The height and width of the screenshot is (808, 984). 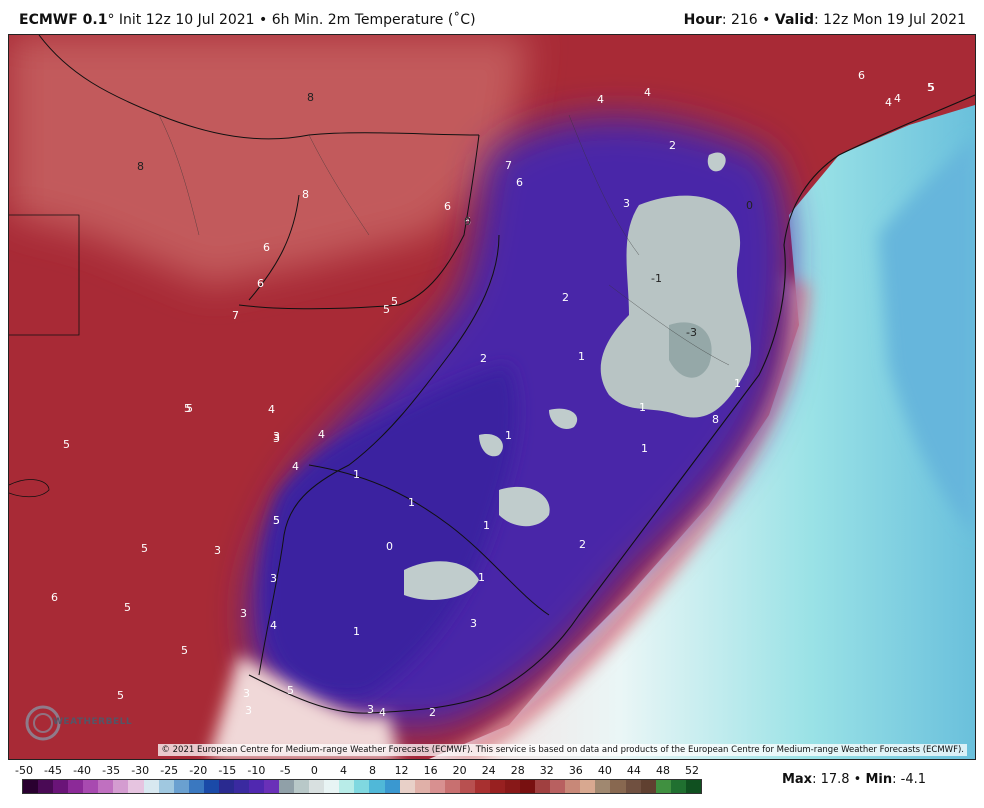 What do you see at coordinates (794, 20) in the screenshot?
I see `valid-label: Valid` at bounding box center [794, 20].